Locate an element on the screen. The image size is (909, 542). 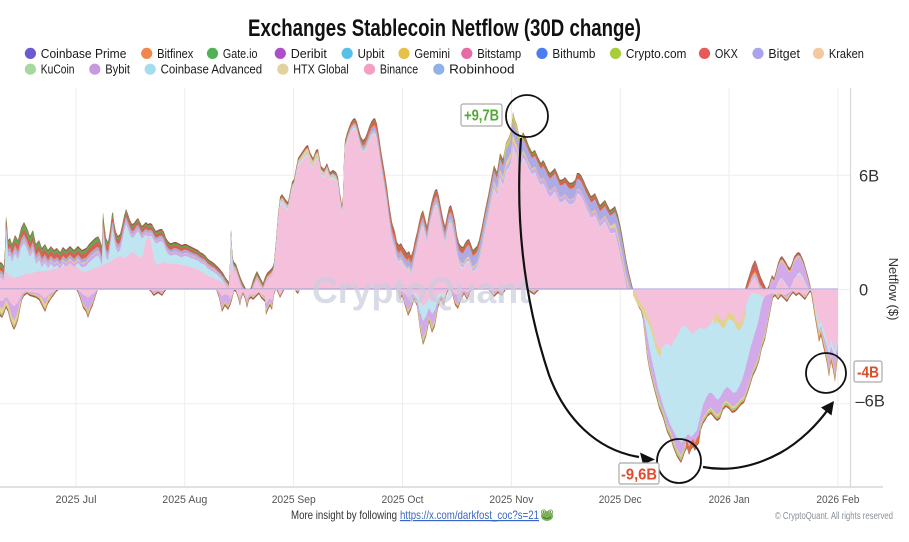
svg-text: Crypto.com is located at coordinates (656, 54).